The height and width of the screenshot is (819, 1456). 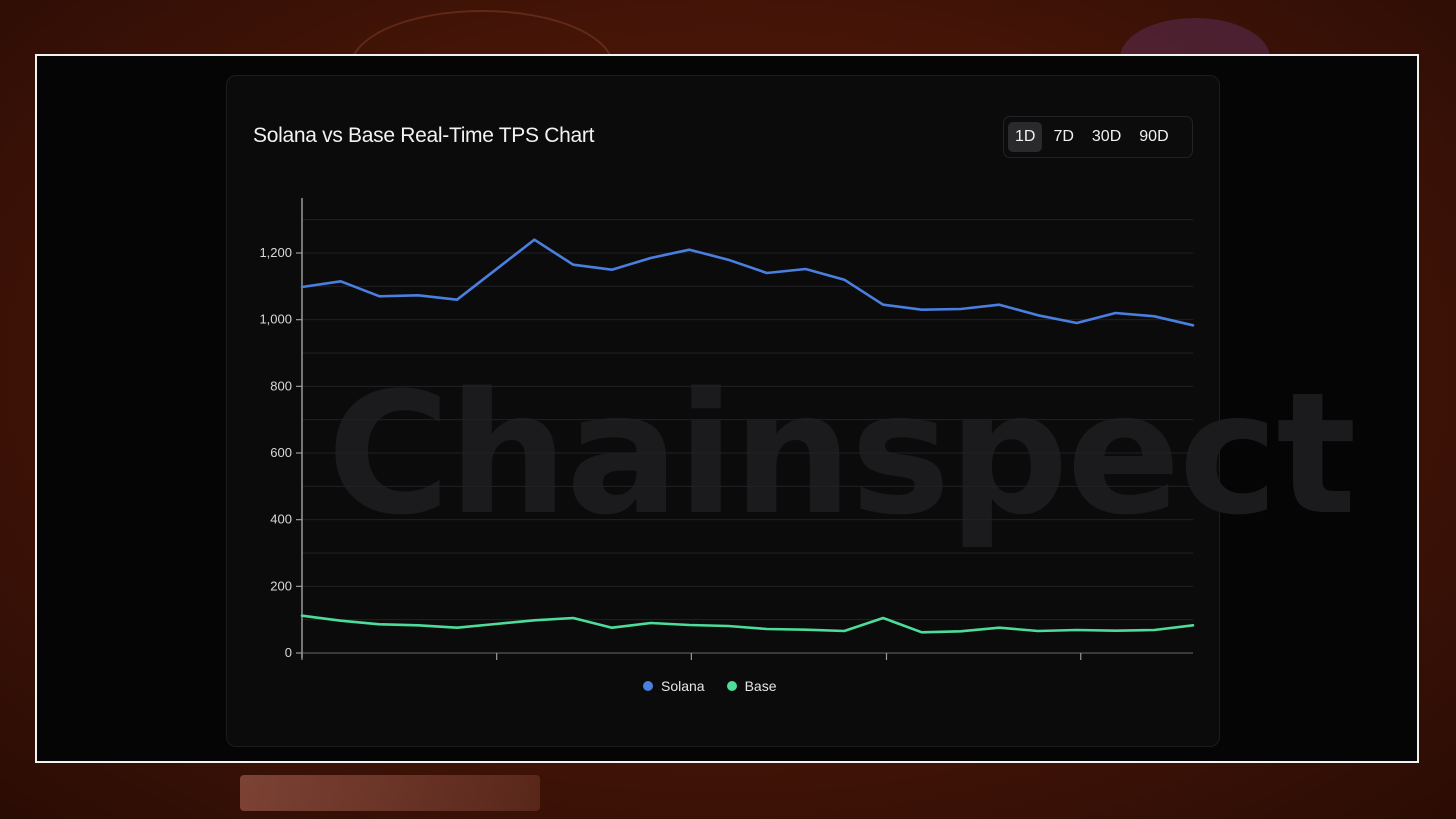 I want to click on y-tick-label: 200, so click(x=281, y=585).